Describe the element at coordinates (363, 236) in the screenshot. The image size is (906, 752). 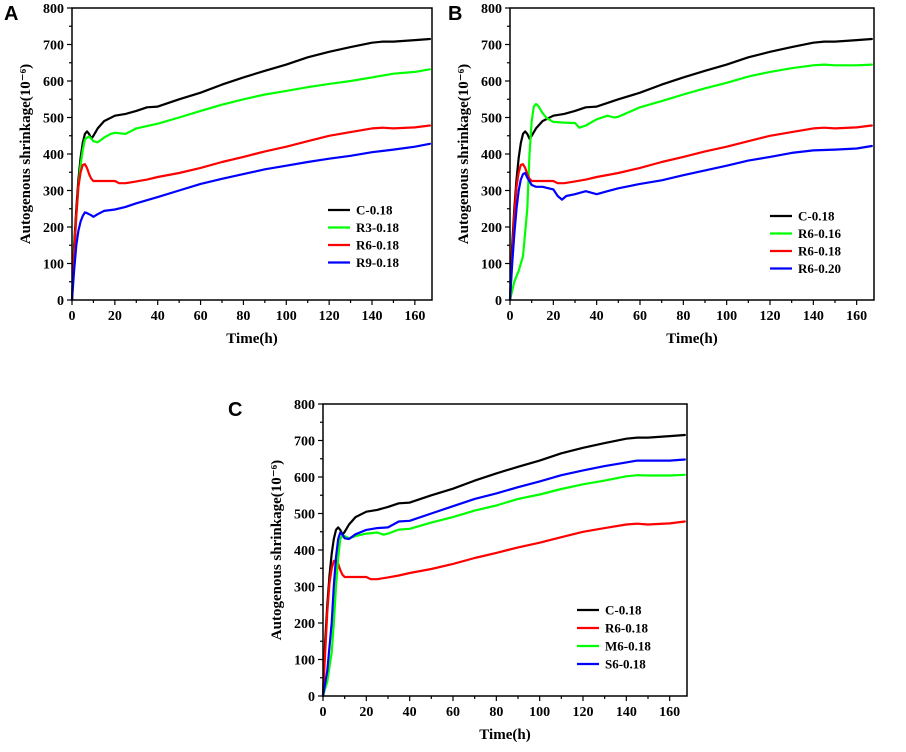
I see `legend: C-0.18 R3-0.18 R6-0.18 R9-0.18` at that location.